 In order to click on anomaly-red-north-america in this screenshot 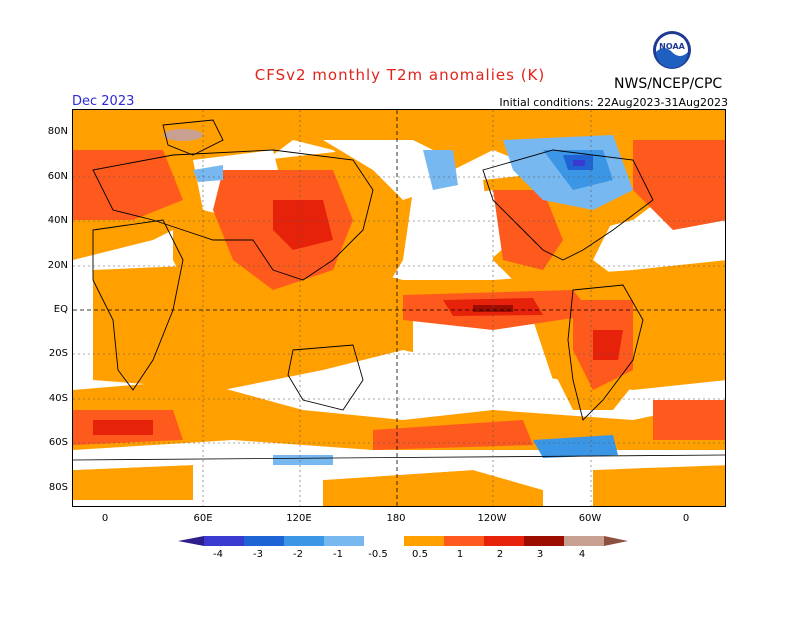, I will do `click(528, 230)`.